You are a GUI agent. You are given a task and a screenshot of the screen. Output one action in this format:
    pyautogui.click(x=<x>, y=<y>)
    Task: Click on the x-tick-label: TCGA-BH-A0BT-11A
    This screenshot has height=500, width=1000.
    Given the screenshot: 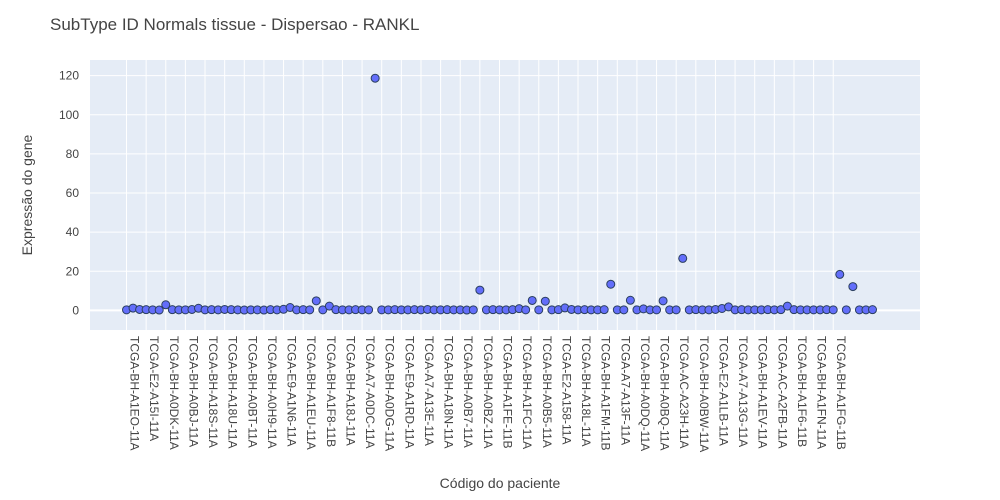 What is the action you would take?
    pyautogui.click(x=252, y=392)
    